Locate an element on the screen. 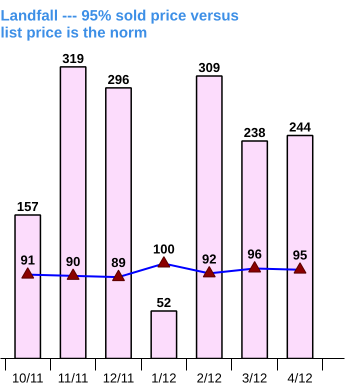 This screenshot has width=352, height=388. data-label: 91 is located at coordinates (27, 260).